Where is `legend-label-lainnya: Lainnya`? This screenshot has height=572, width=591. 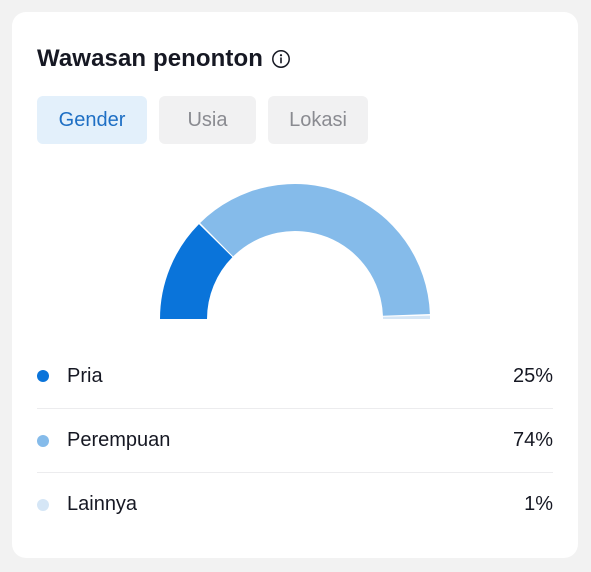 legend-label-lainnya: Lainnya is located at coordinates (102, 504).